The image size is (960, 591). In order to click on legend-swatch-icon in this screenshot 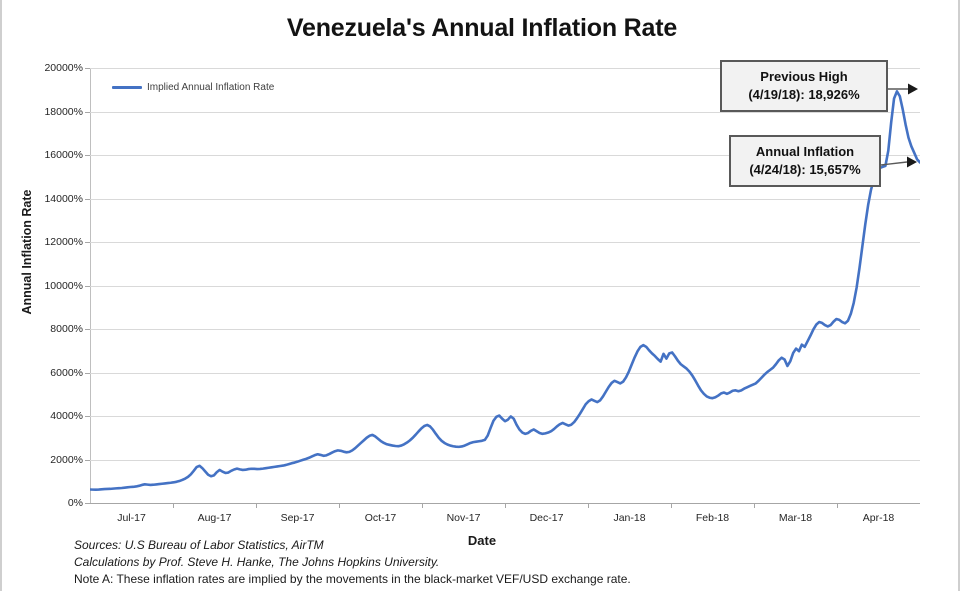, I will do `click(127, 87)`.